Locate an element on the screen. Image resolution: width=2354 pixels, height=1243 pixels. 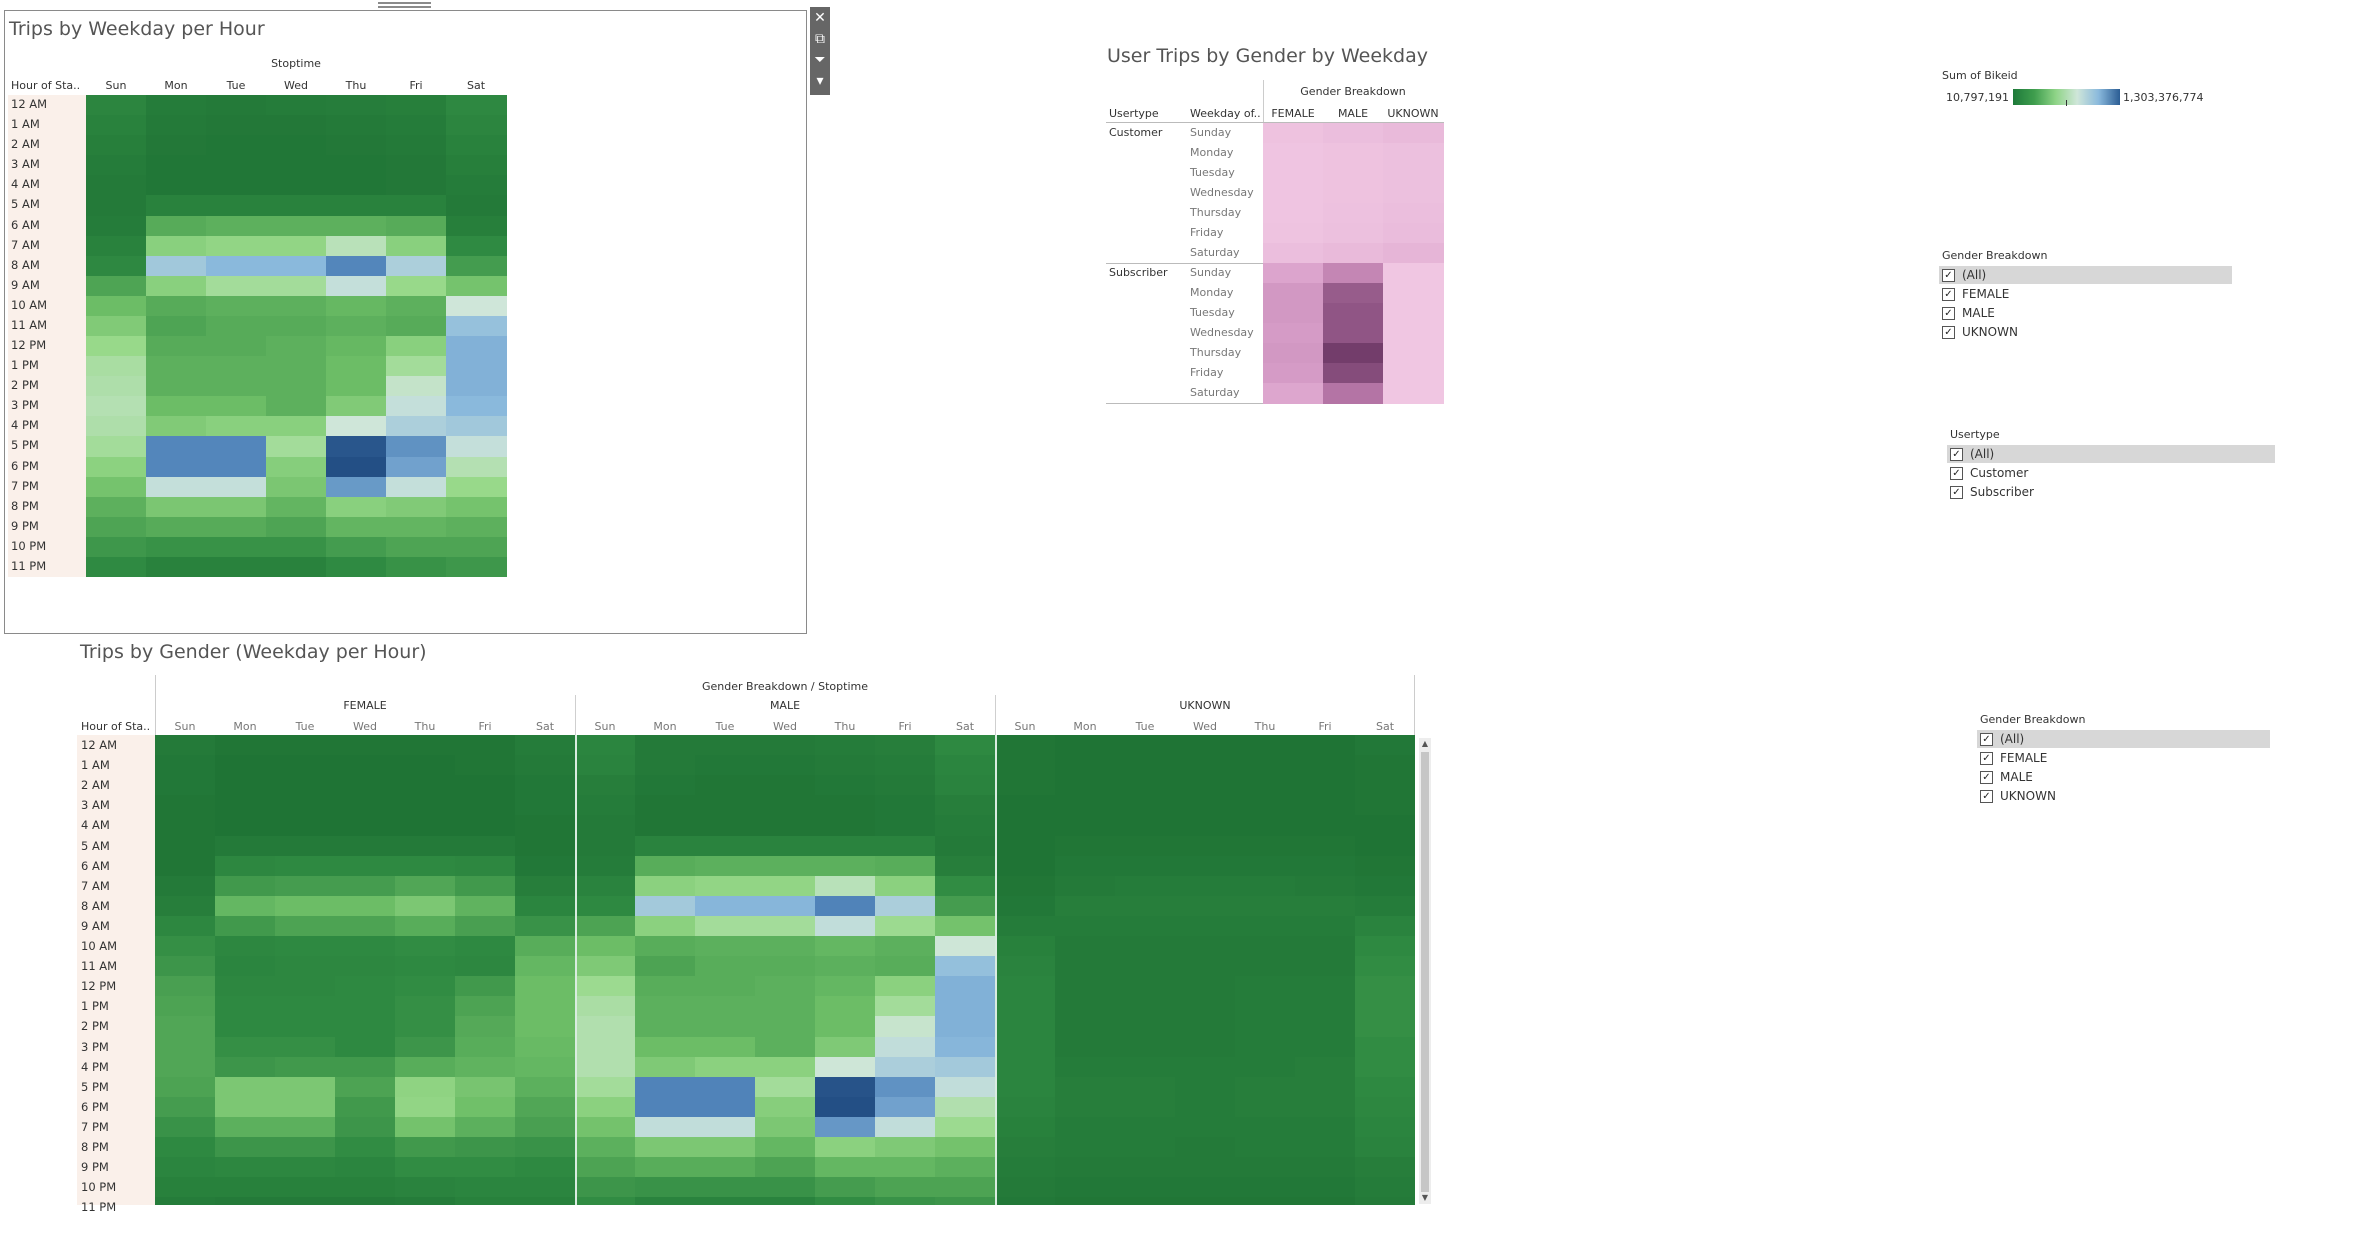
filter-option: ✓ Subscriber is located at coordinates (2111, 492).